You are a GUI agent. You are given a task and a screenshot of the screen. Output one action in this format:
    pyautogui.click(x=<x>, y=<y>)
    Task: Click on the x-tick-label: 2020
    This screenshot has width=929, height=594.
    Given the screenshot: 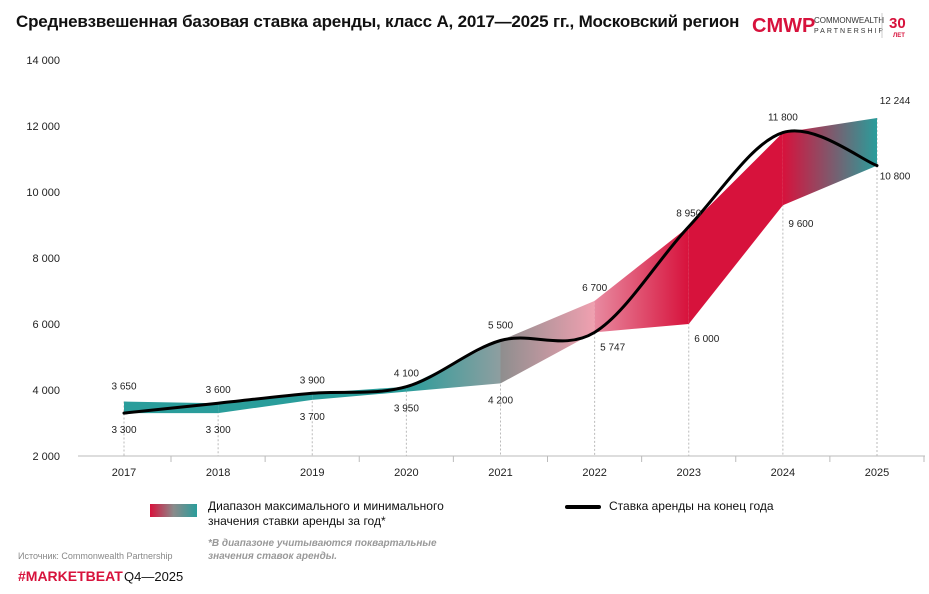 What is the action you would take?
    pyautogui.click(x=406, y=473)
    